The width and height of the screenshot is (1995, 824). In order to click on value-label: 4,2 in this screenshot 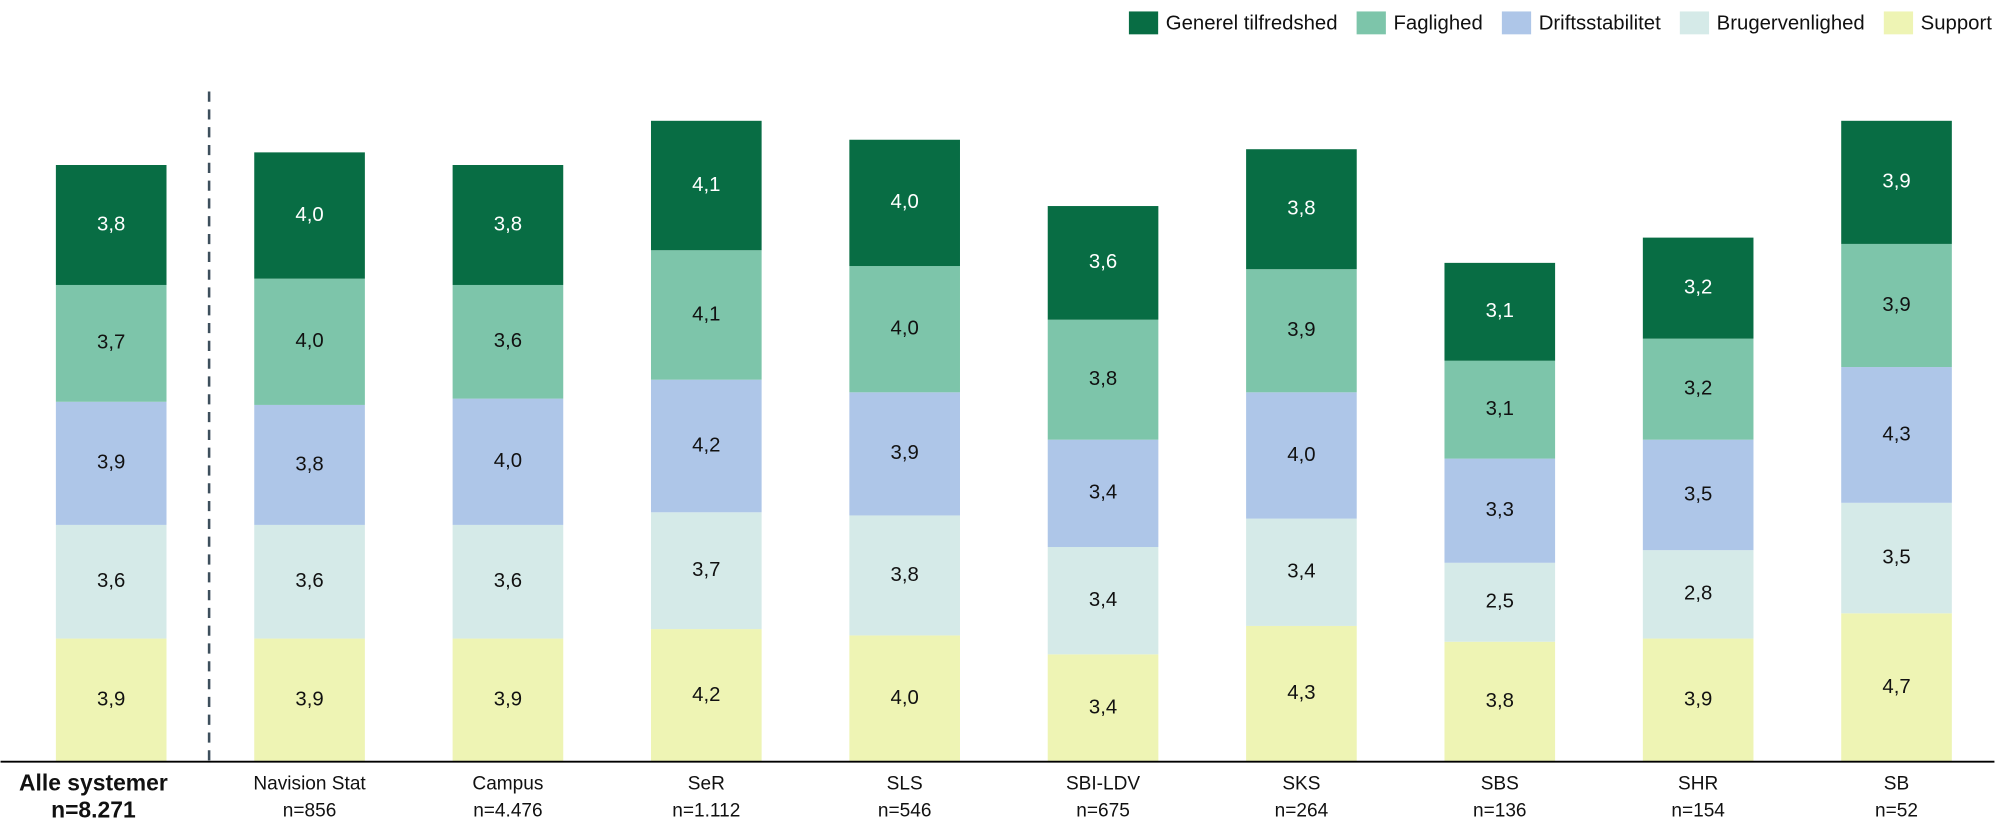, I will do `click(706, 445)`.